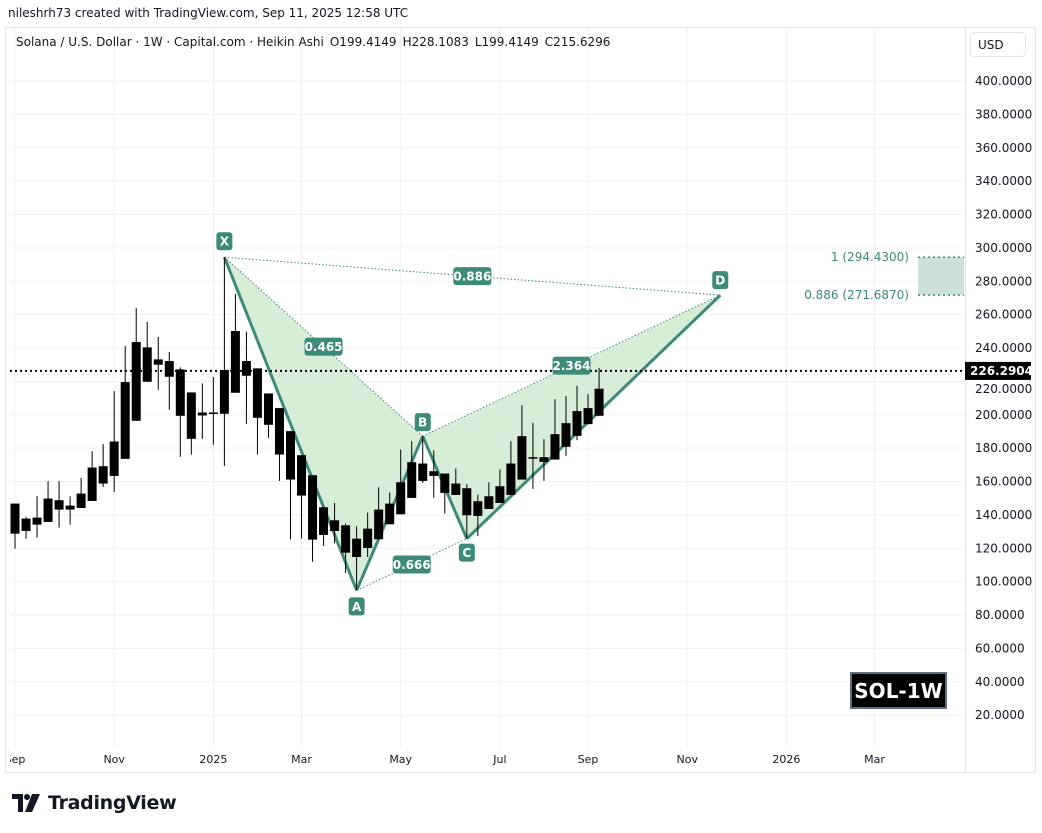  I want to click on ratio-label: 2.364, so click(571, 365).